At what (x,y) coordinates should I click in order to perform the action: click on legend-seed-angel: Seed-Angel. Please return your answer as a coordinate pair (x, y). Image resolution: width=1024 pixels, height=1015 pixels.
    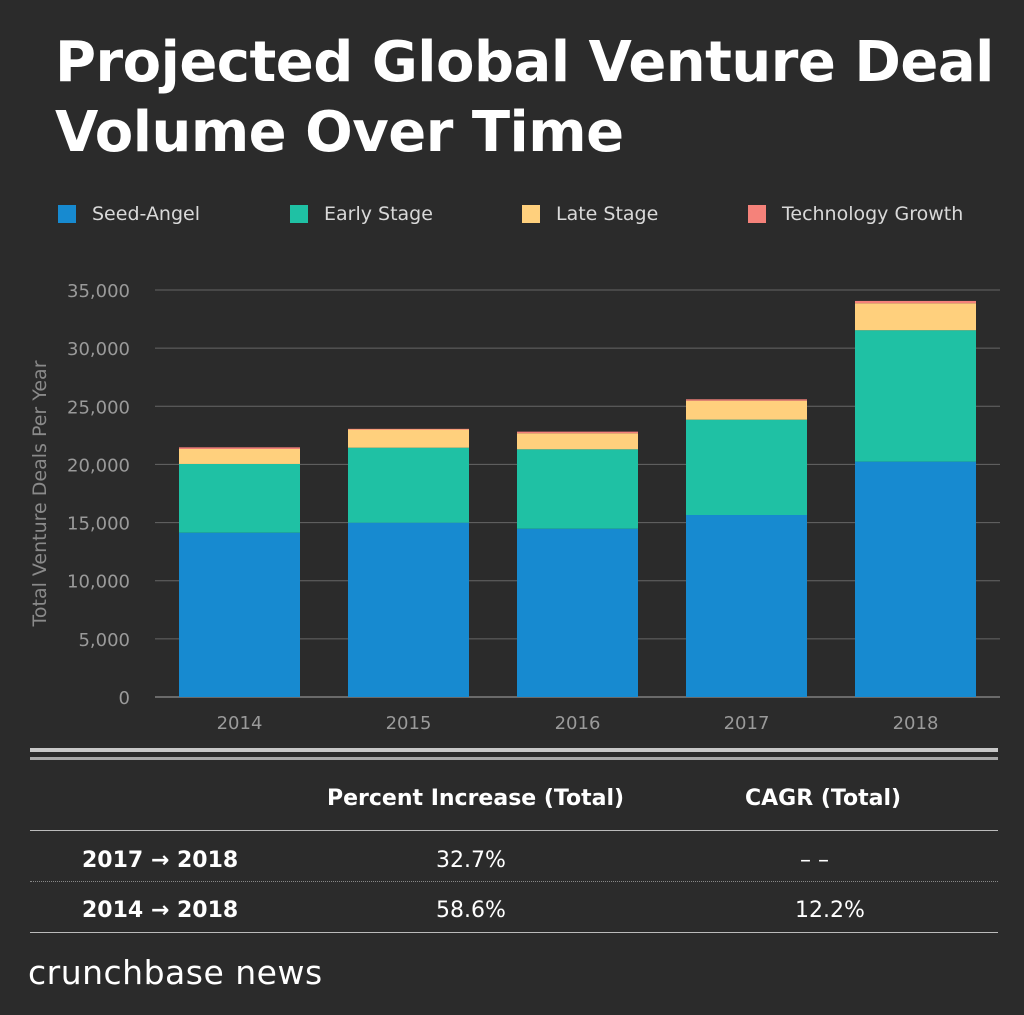
    Looking at the image, I should click on (129, 214).